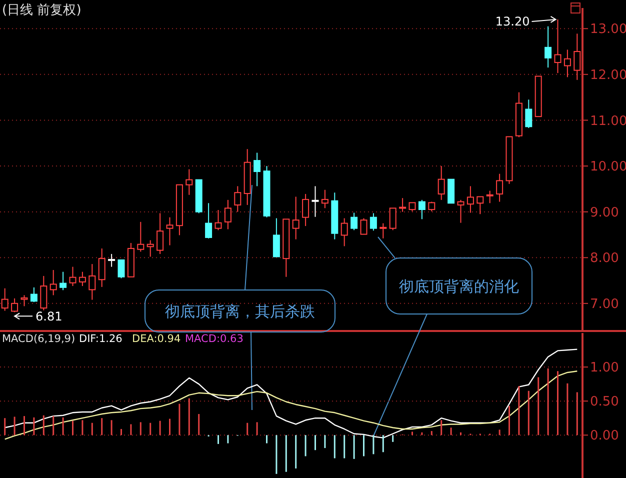  I want to click on chart-title: (日线 前复权), so click(42, 10).